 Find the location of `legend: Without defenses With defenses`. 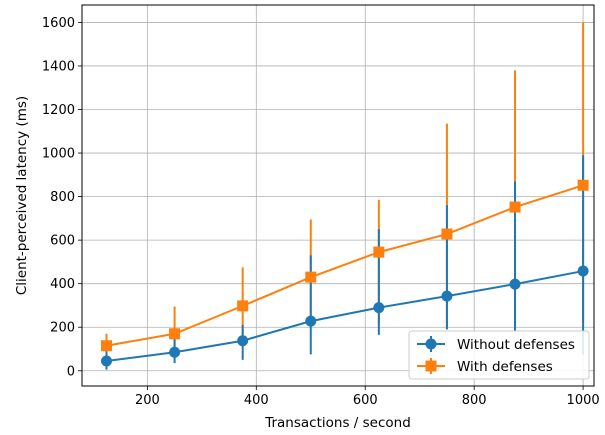

legend: Without defenses With defenses is located at coordinates (499, 355).